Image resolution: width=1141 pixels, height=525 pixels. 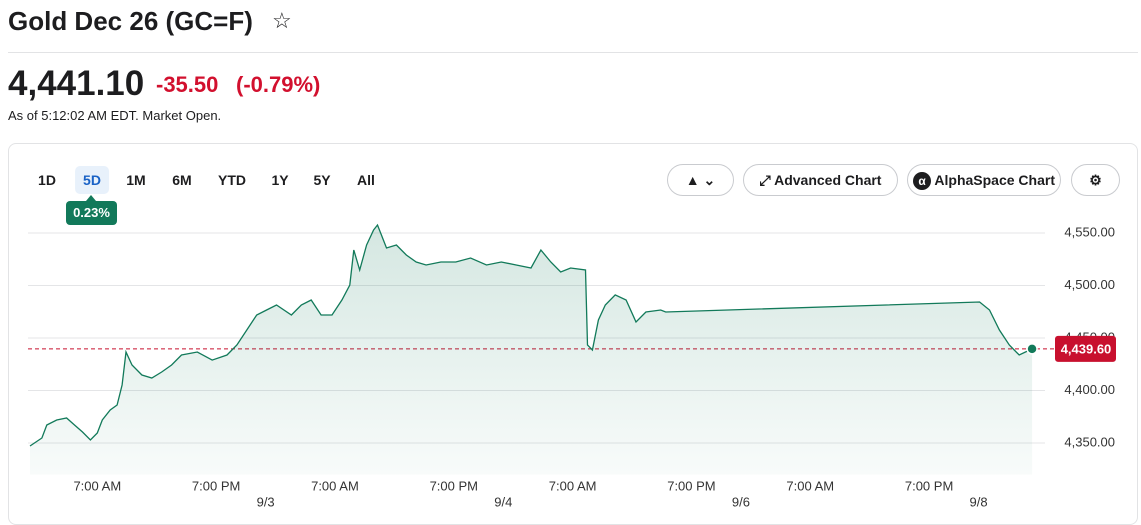 I want to click on range-button: 5Y, so click(x=322, y=180).